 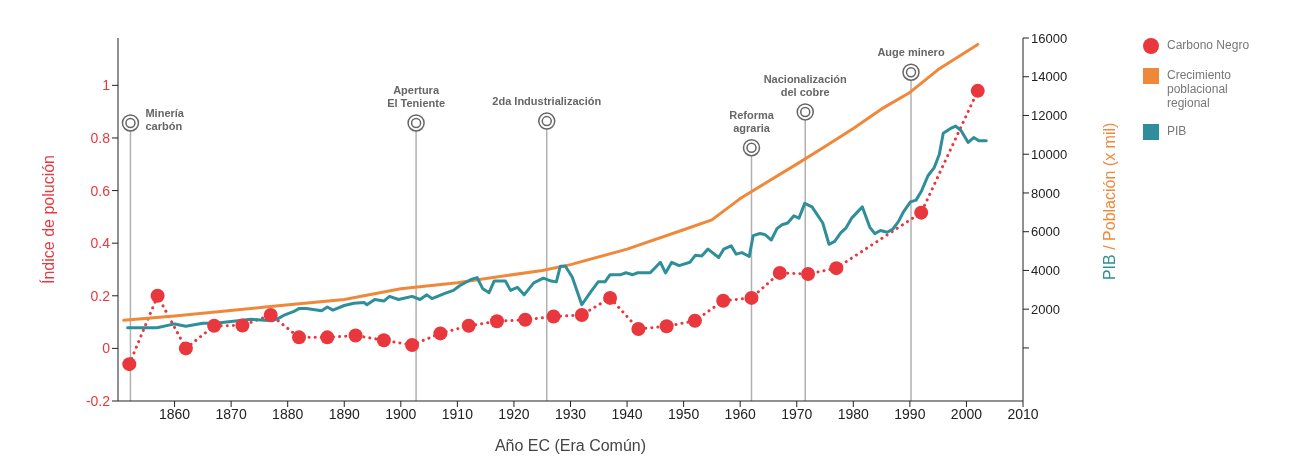 What do you see at coordinates (1023, 413) in the screenshot?
I see `x-tick-label: 2010` at bounding box center [1023, 413].